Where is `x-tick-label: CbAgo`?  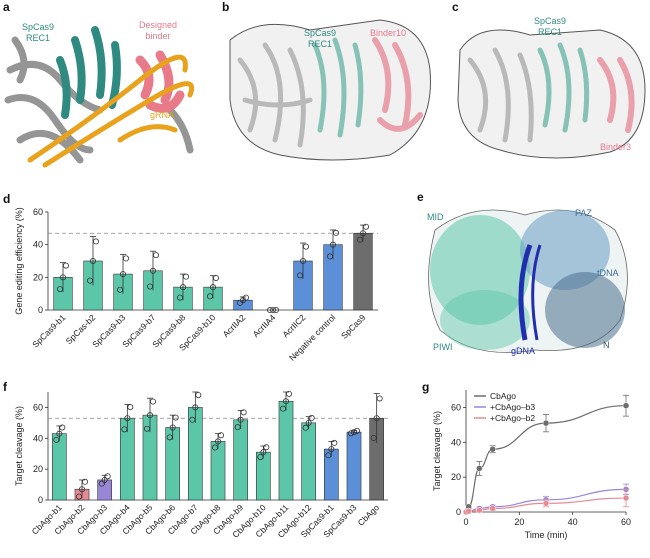
x-tick-label: CbAgo is located at coordinates (369, 515).